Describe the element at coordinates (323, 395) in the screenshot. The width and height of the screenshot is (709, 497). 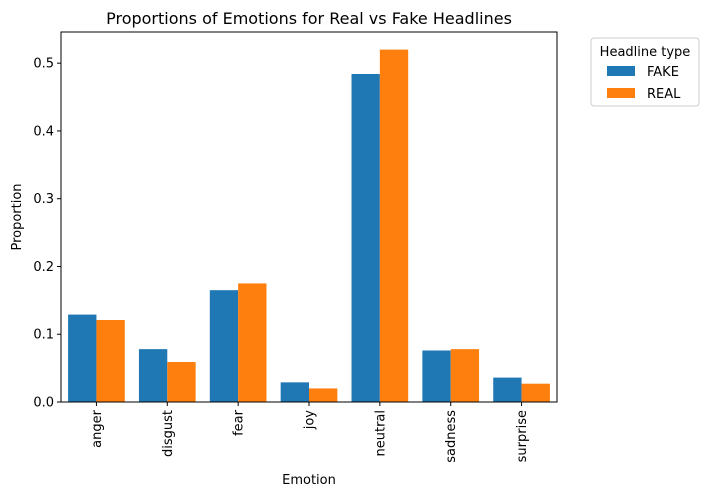
I see `bar-real-joy` at that location.